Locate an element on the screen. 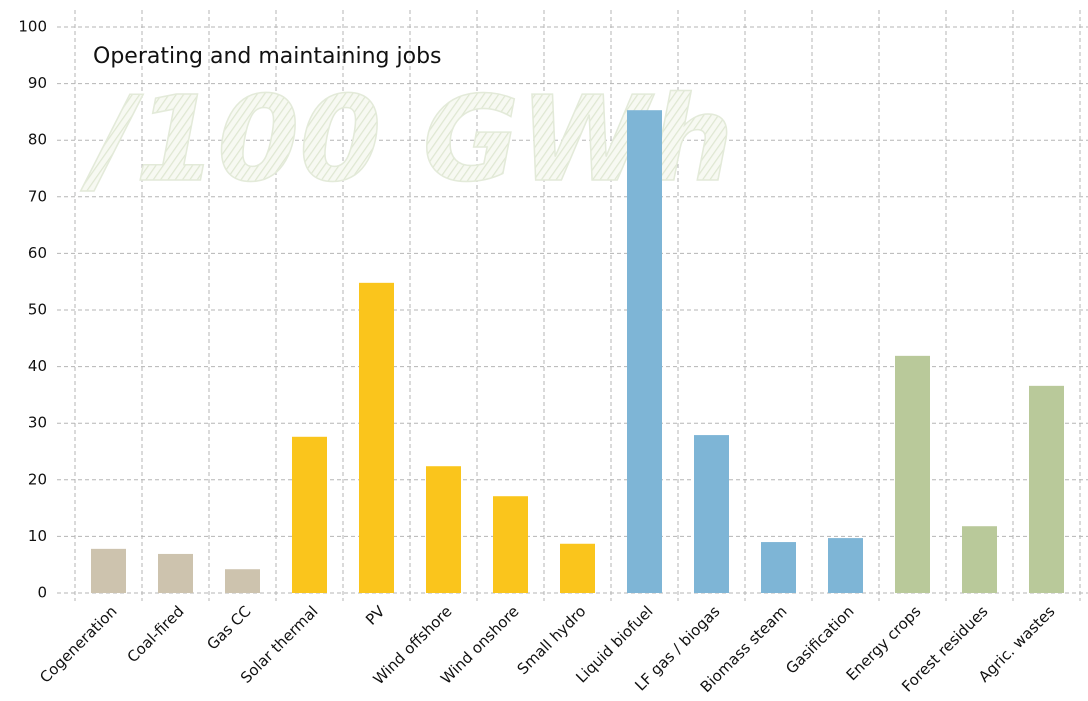 This screenshot has width=1088, height=701. y-tick-label: 90 is located at coordinates (37, 83).